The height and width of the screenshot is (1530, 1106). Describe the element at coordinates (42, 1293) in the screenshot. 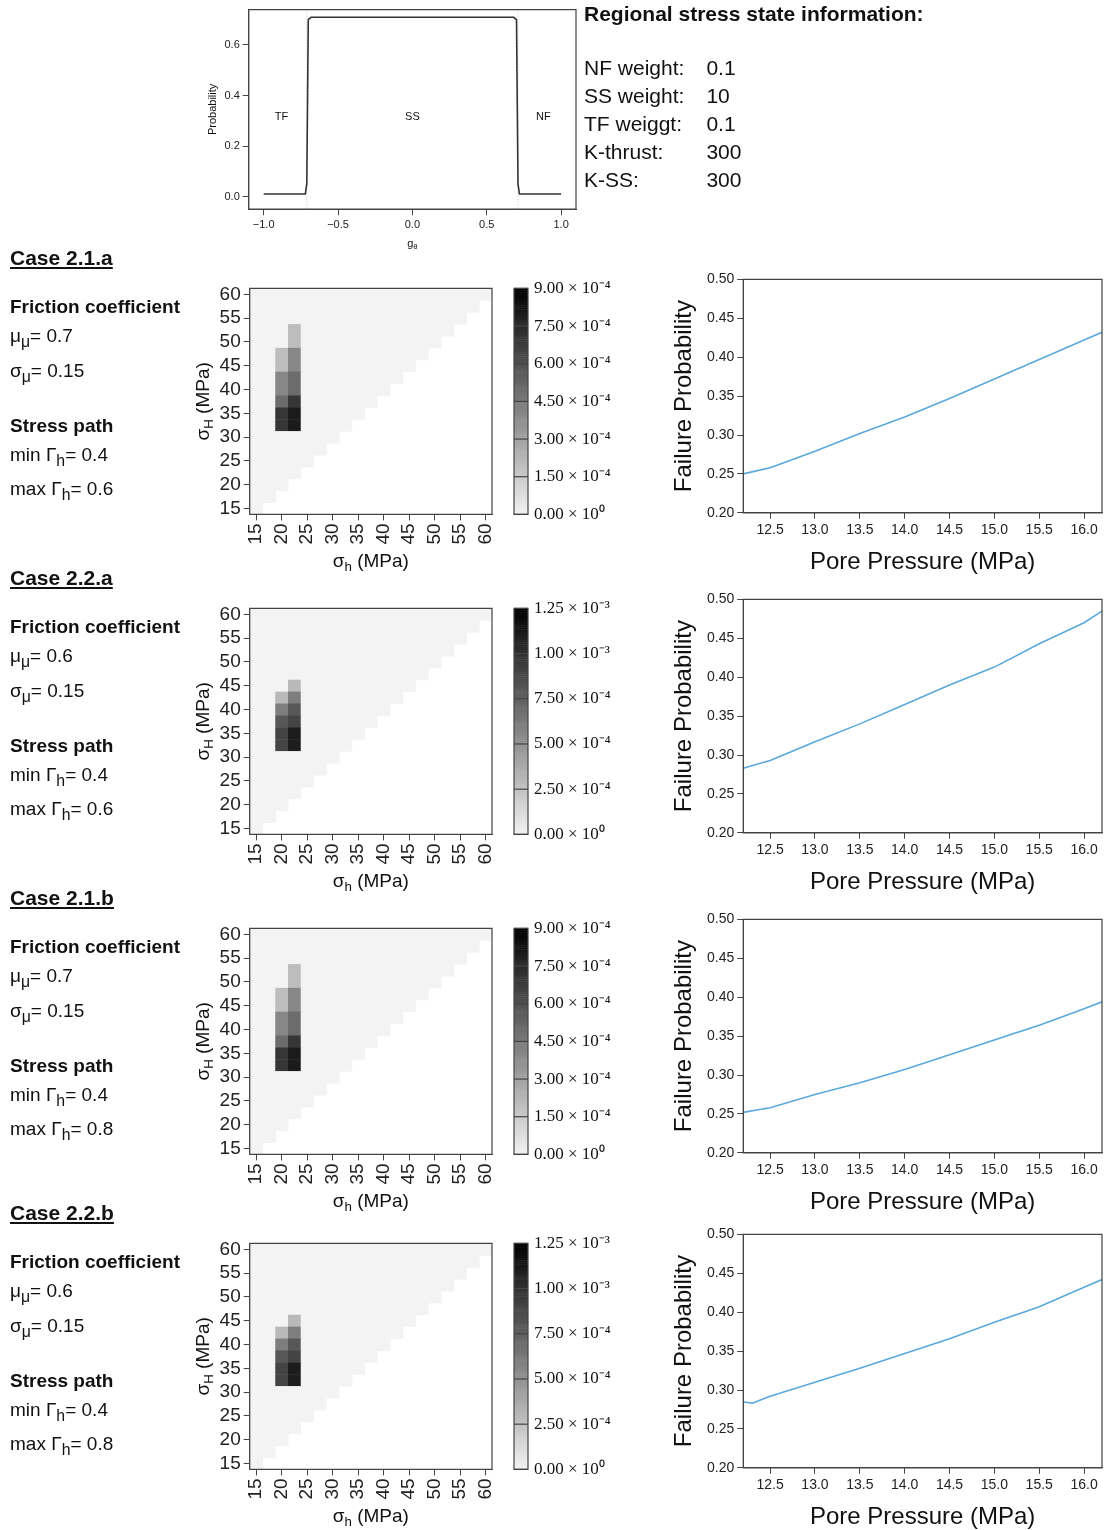

I see `text: μ$_{μ}$= 0.6` at that location.